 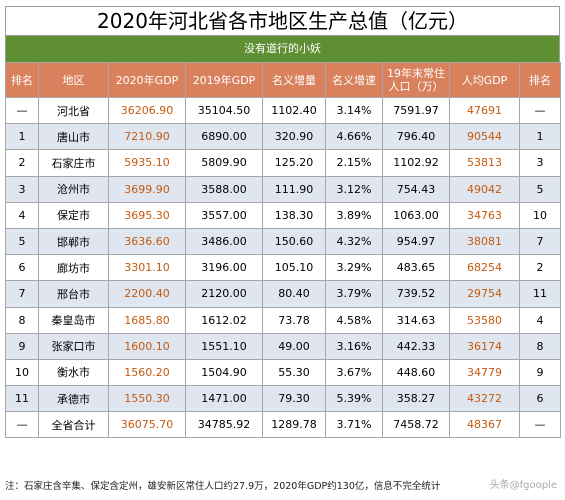 I want to click on cell-gdp-2020: 3301.10, so click(x=147, y=268).